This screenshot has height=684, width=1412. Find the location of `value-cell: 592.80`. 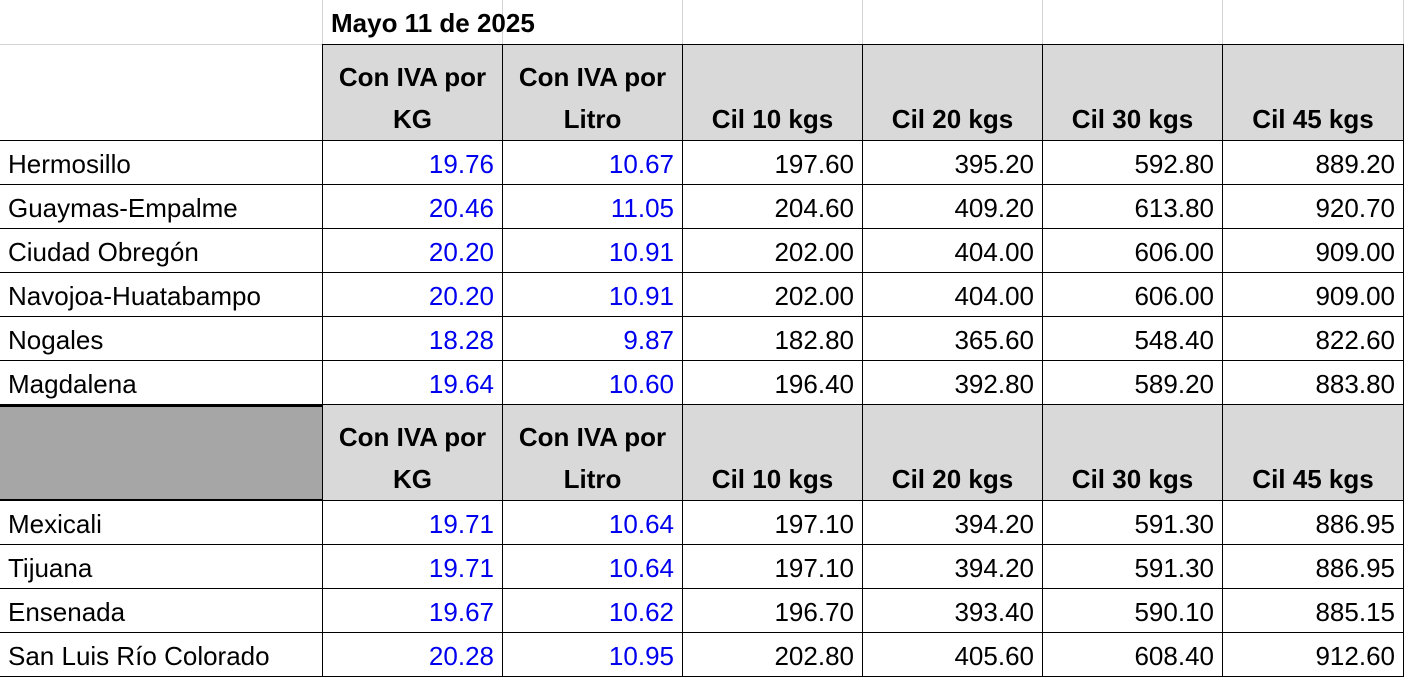

value-cell: 592.80 is located at coordinates (1132, 162).